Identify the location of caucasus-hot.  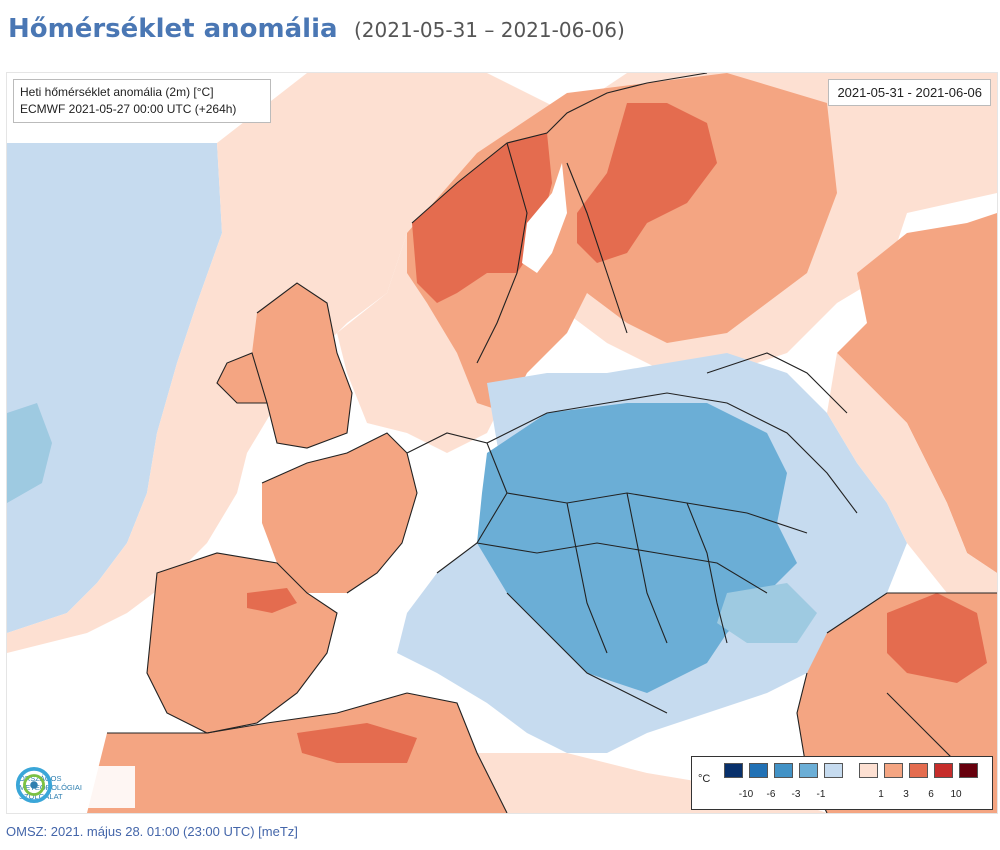
(937, 638).